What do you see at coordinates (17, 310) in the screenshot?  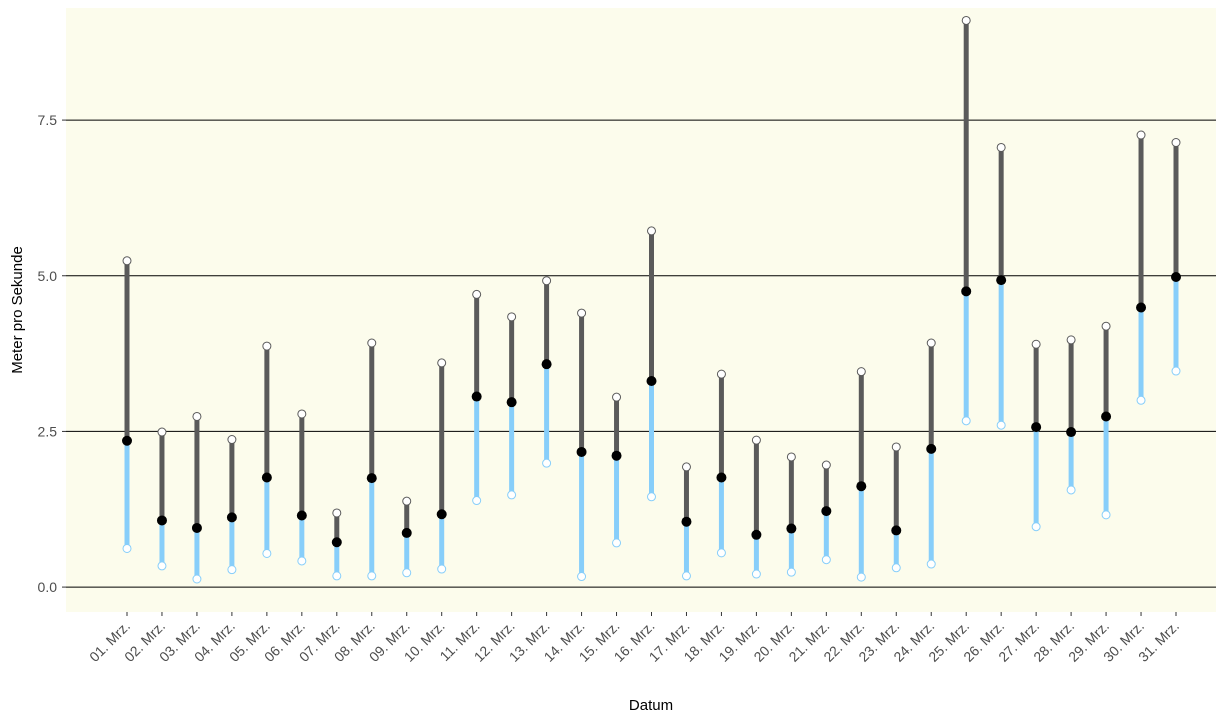 I see `y-axis-title: Meter pro Sekunde` at bounding box center [17, 310].